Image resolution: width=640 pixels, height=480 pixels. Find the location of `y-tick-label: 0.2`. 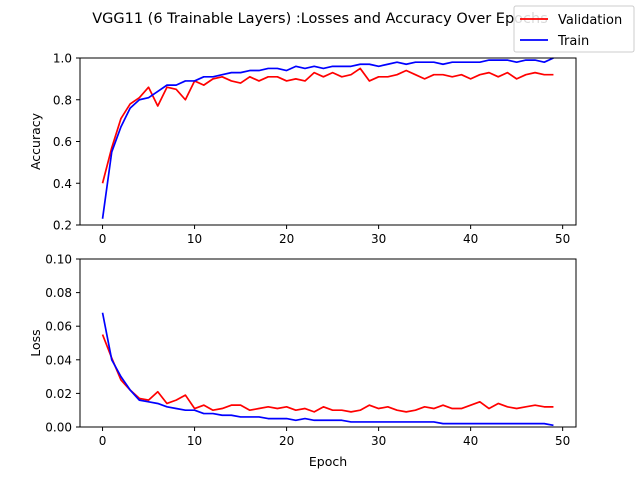

y-tick-label: 0.2 is located at coordinates (62, 226).